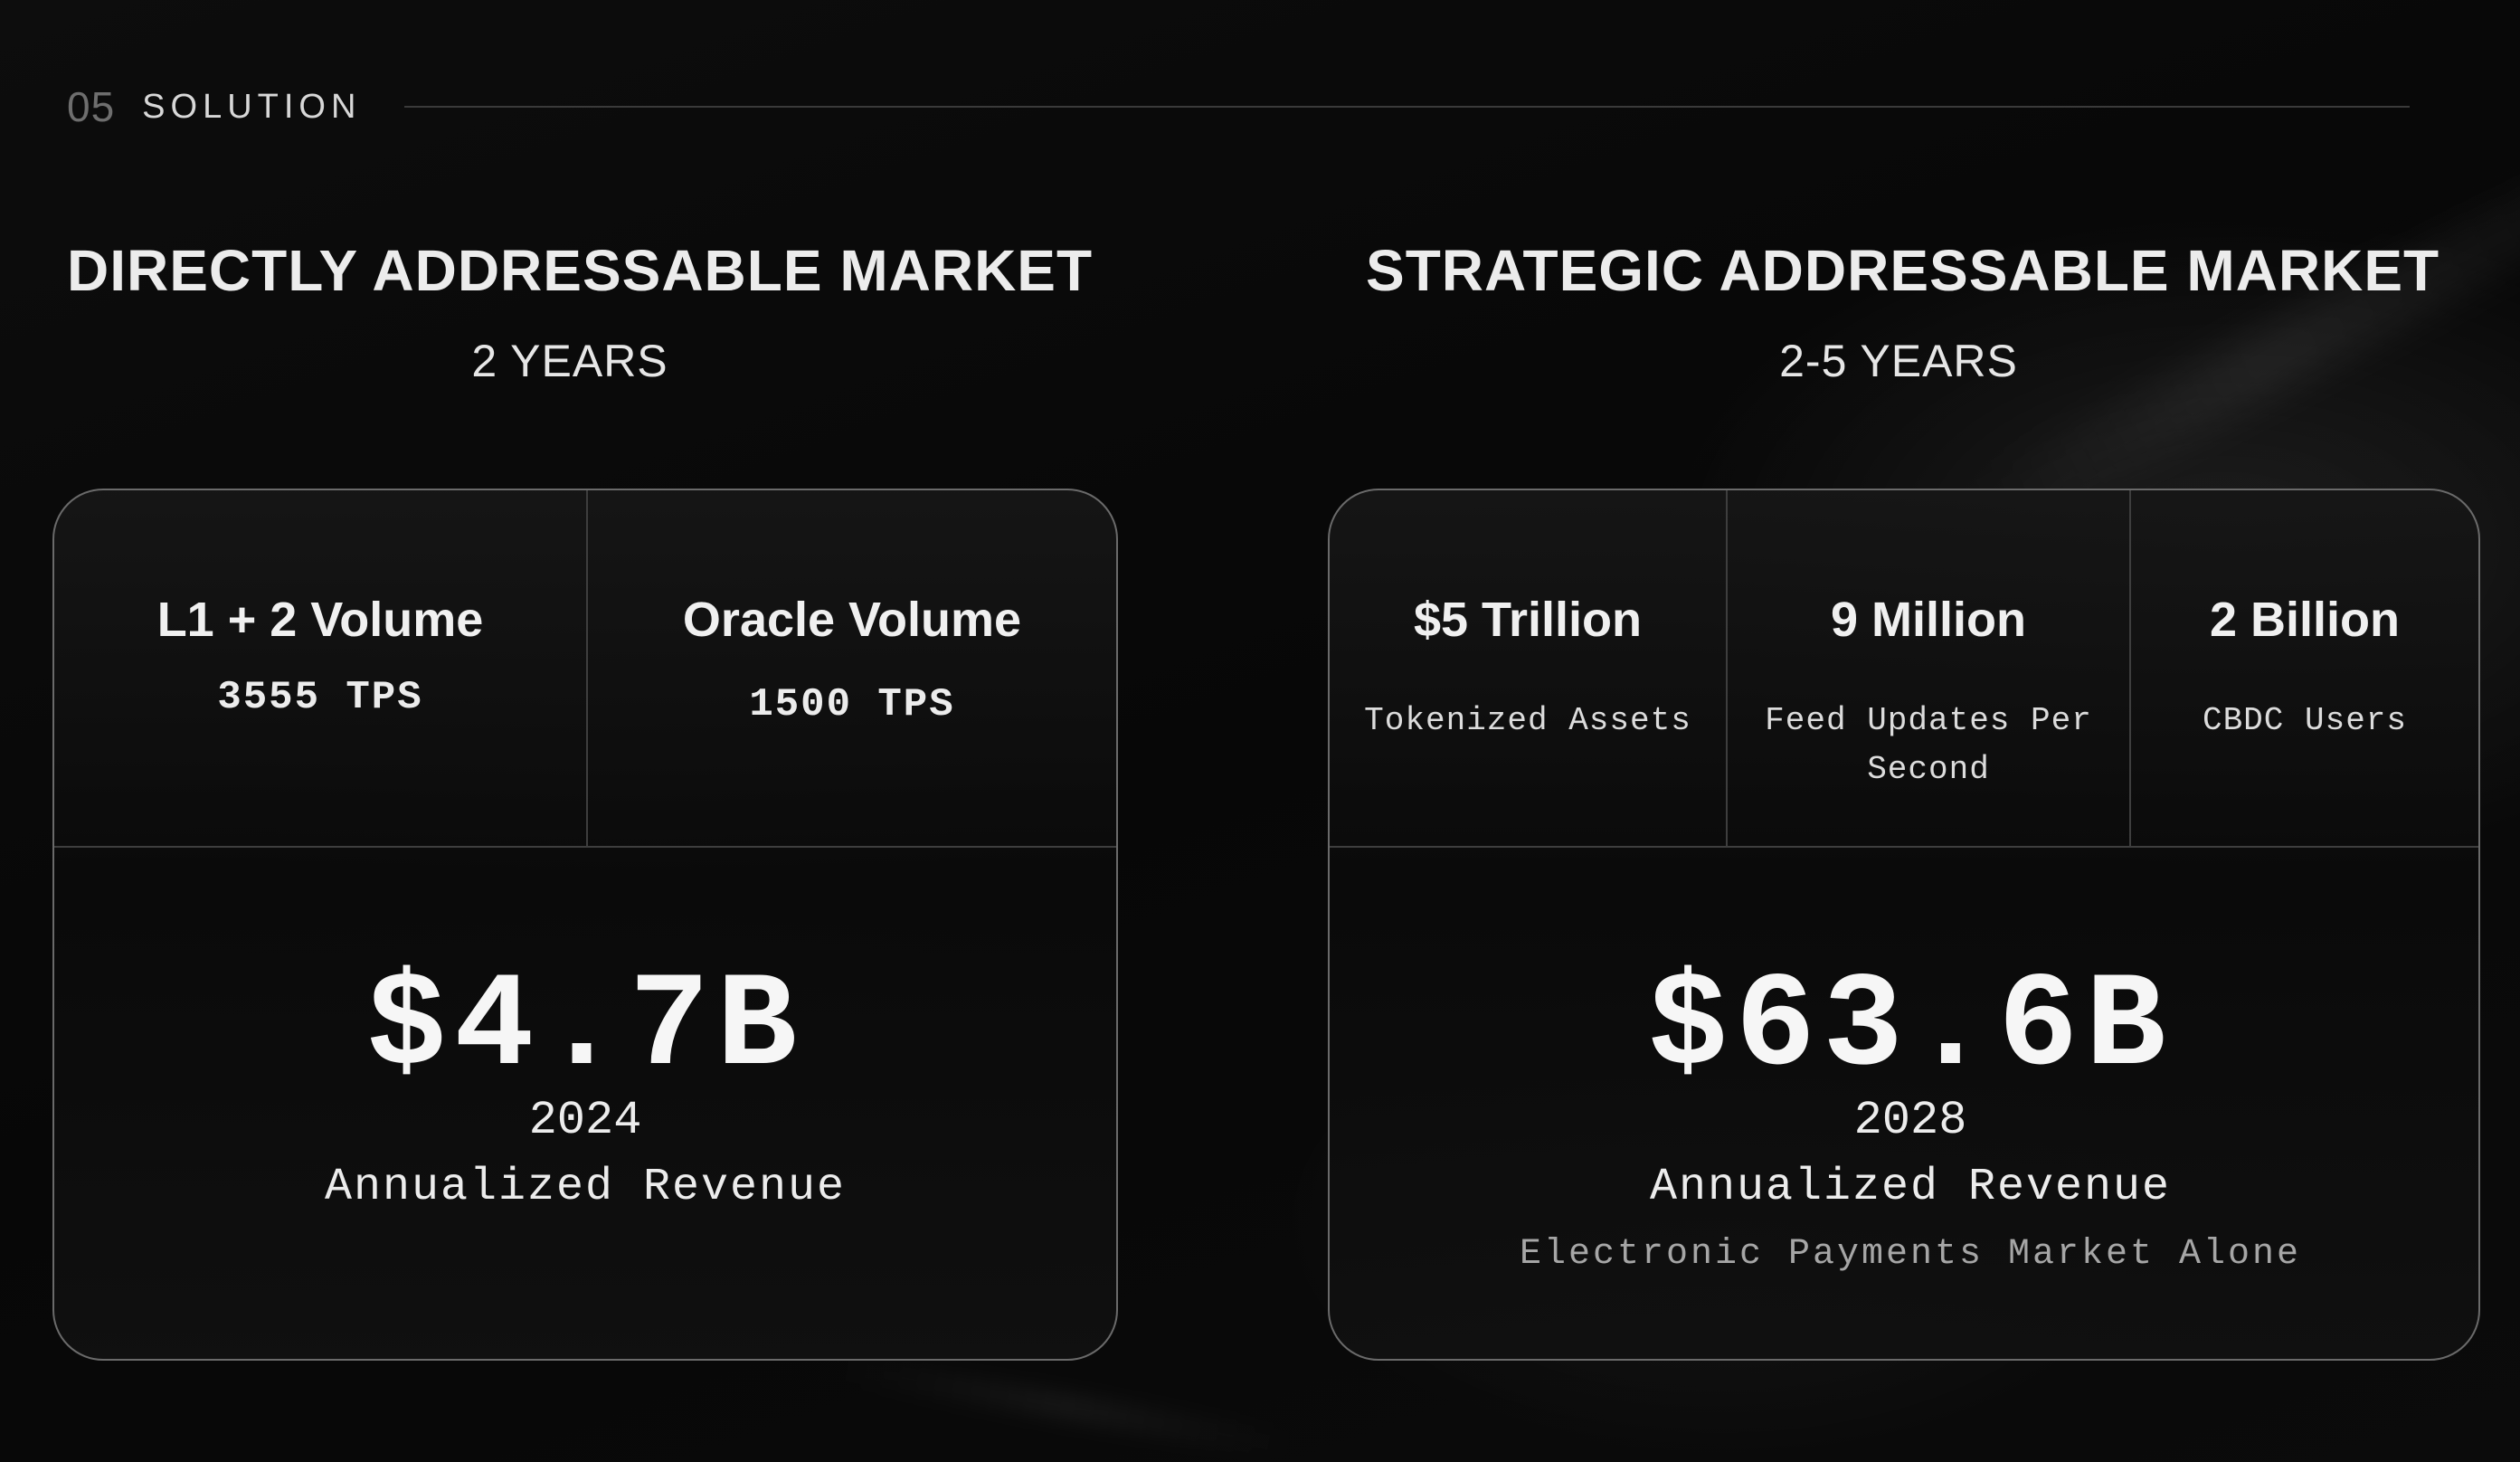 The width and height of the screenshot is (2520, 1462). I want to click on metric-cell-feed-updates: 9 Million Feed Updates Per Second, so click(1928, 668).